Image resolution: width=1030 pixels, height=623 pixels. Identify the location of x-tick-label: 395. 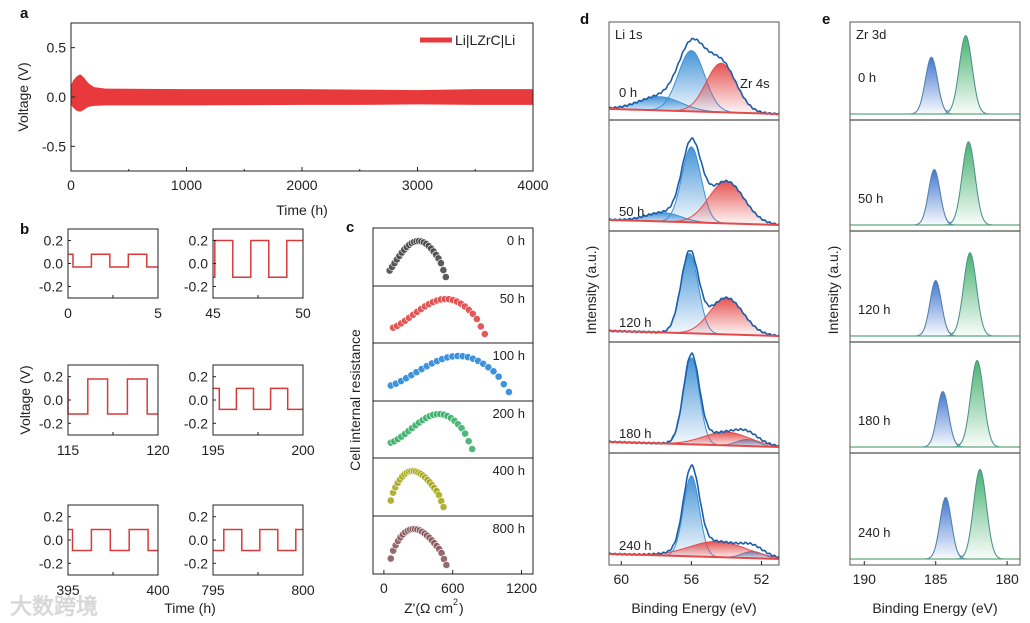
(68, 590).